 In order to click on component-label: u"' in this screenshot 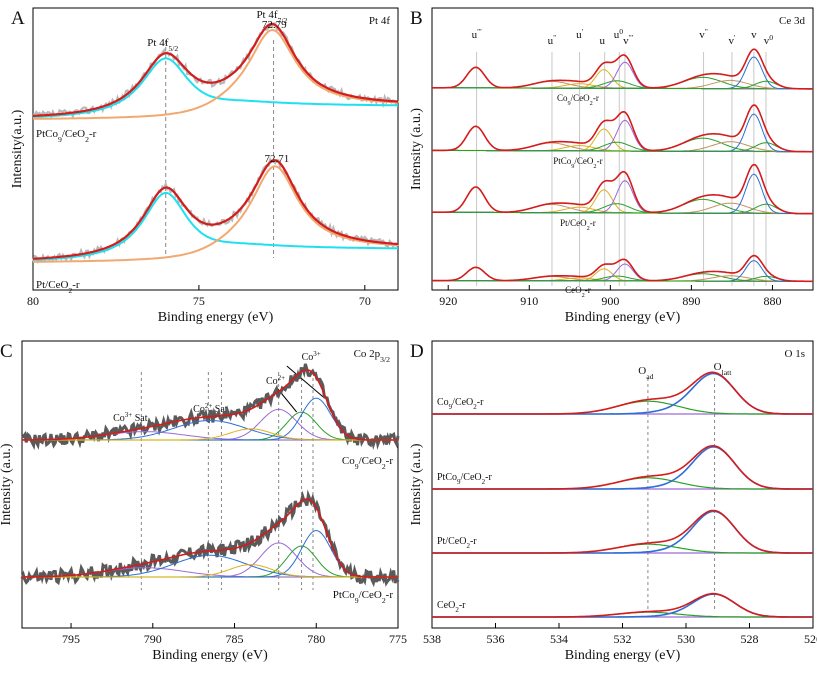, I will do `click(477, 34)`.